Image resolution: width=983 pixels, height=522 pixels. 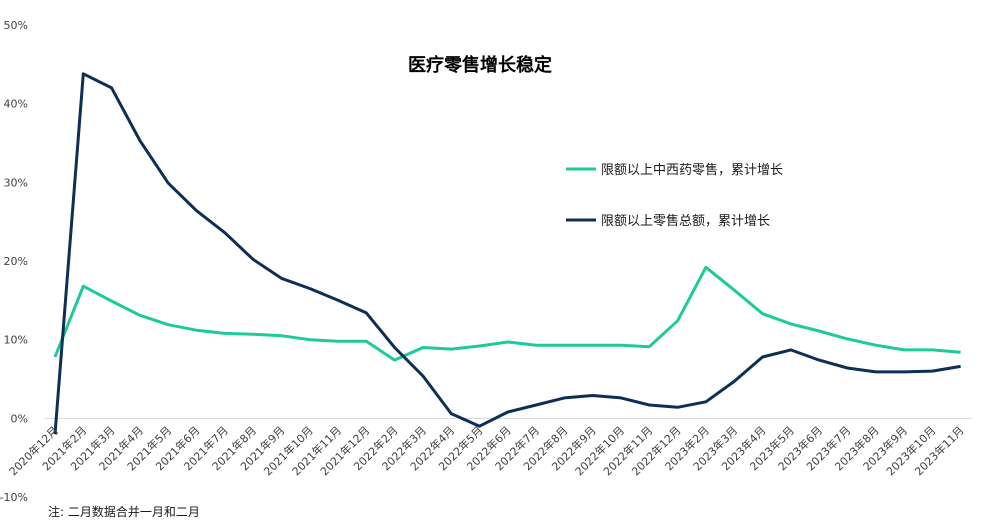 What do you see at coordinates (14, 497) in the screenshot?
I see `y-tick-label: -10%` at bounding box center [14, 497].